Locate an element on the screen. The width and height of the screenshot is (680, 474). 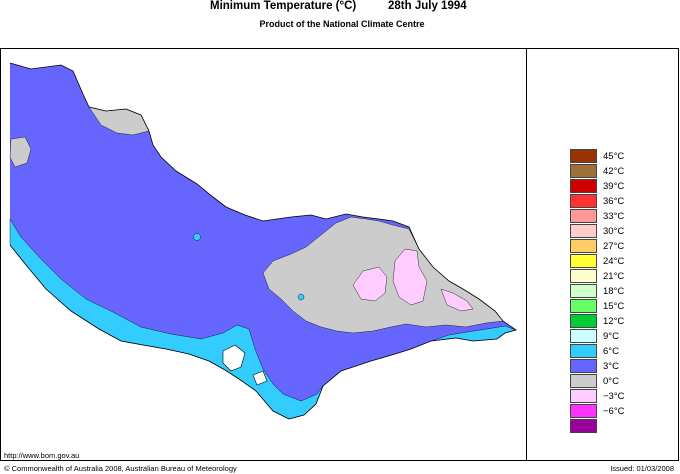
legend-item: 27°C is located at coordinates (620, 246).